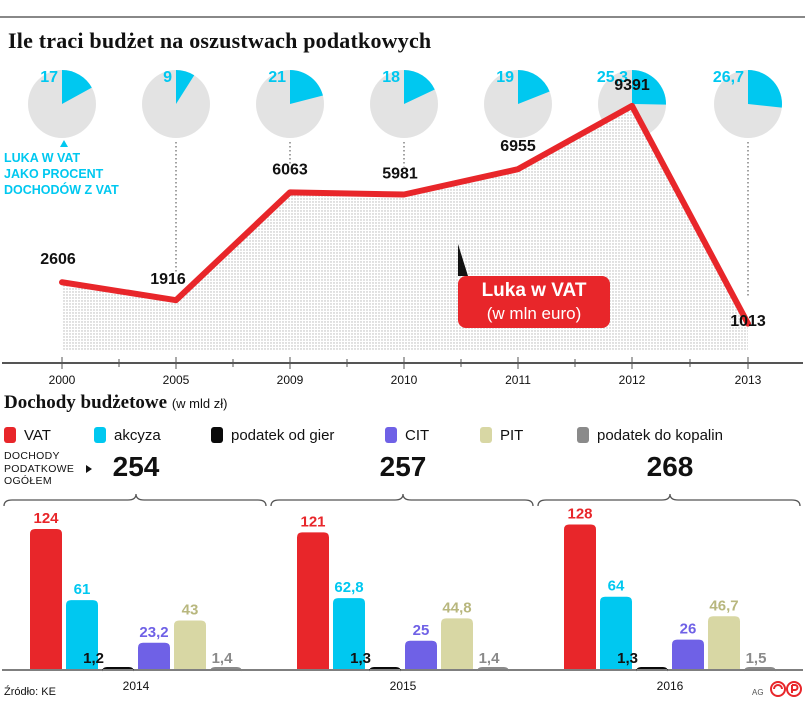  Describe the element at coordinates (136, 686) in the screenshot. I see `bar-category-label: 2014` at that location.